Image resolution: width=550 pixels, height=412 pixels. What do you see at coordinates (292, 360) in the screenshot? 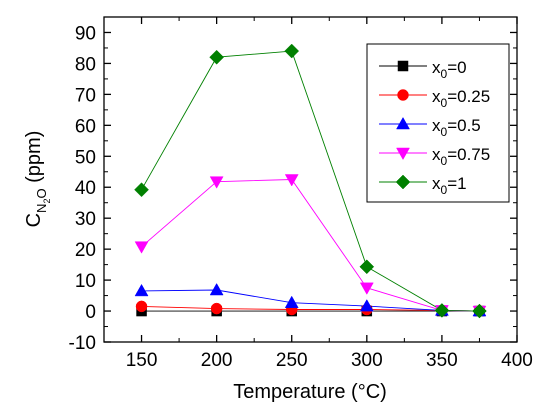
I see `x-tick-label: 250` at bounding box center [292, 360].